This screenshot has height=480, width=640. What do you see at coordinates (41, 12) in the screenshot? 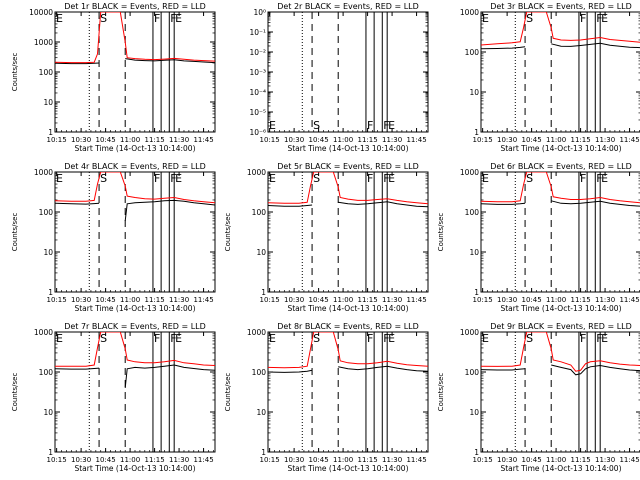
I see `y-tick-label: 10000` at bounding box center [41, 12].